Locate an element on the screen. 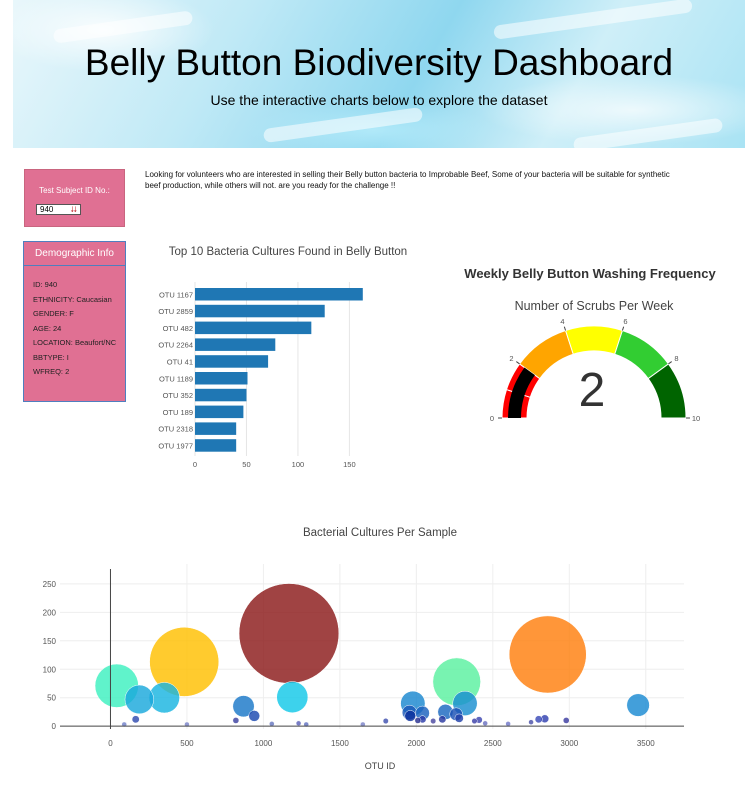  bar-y-tick-label: OTU 2859 is located at coordinates (175, 311).